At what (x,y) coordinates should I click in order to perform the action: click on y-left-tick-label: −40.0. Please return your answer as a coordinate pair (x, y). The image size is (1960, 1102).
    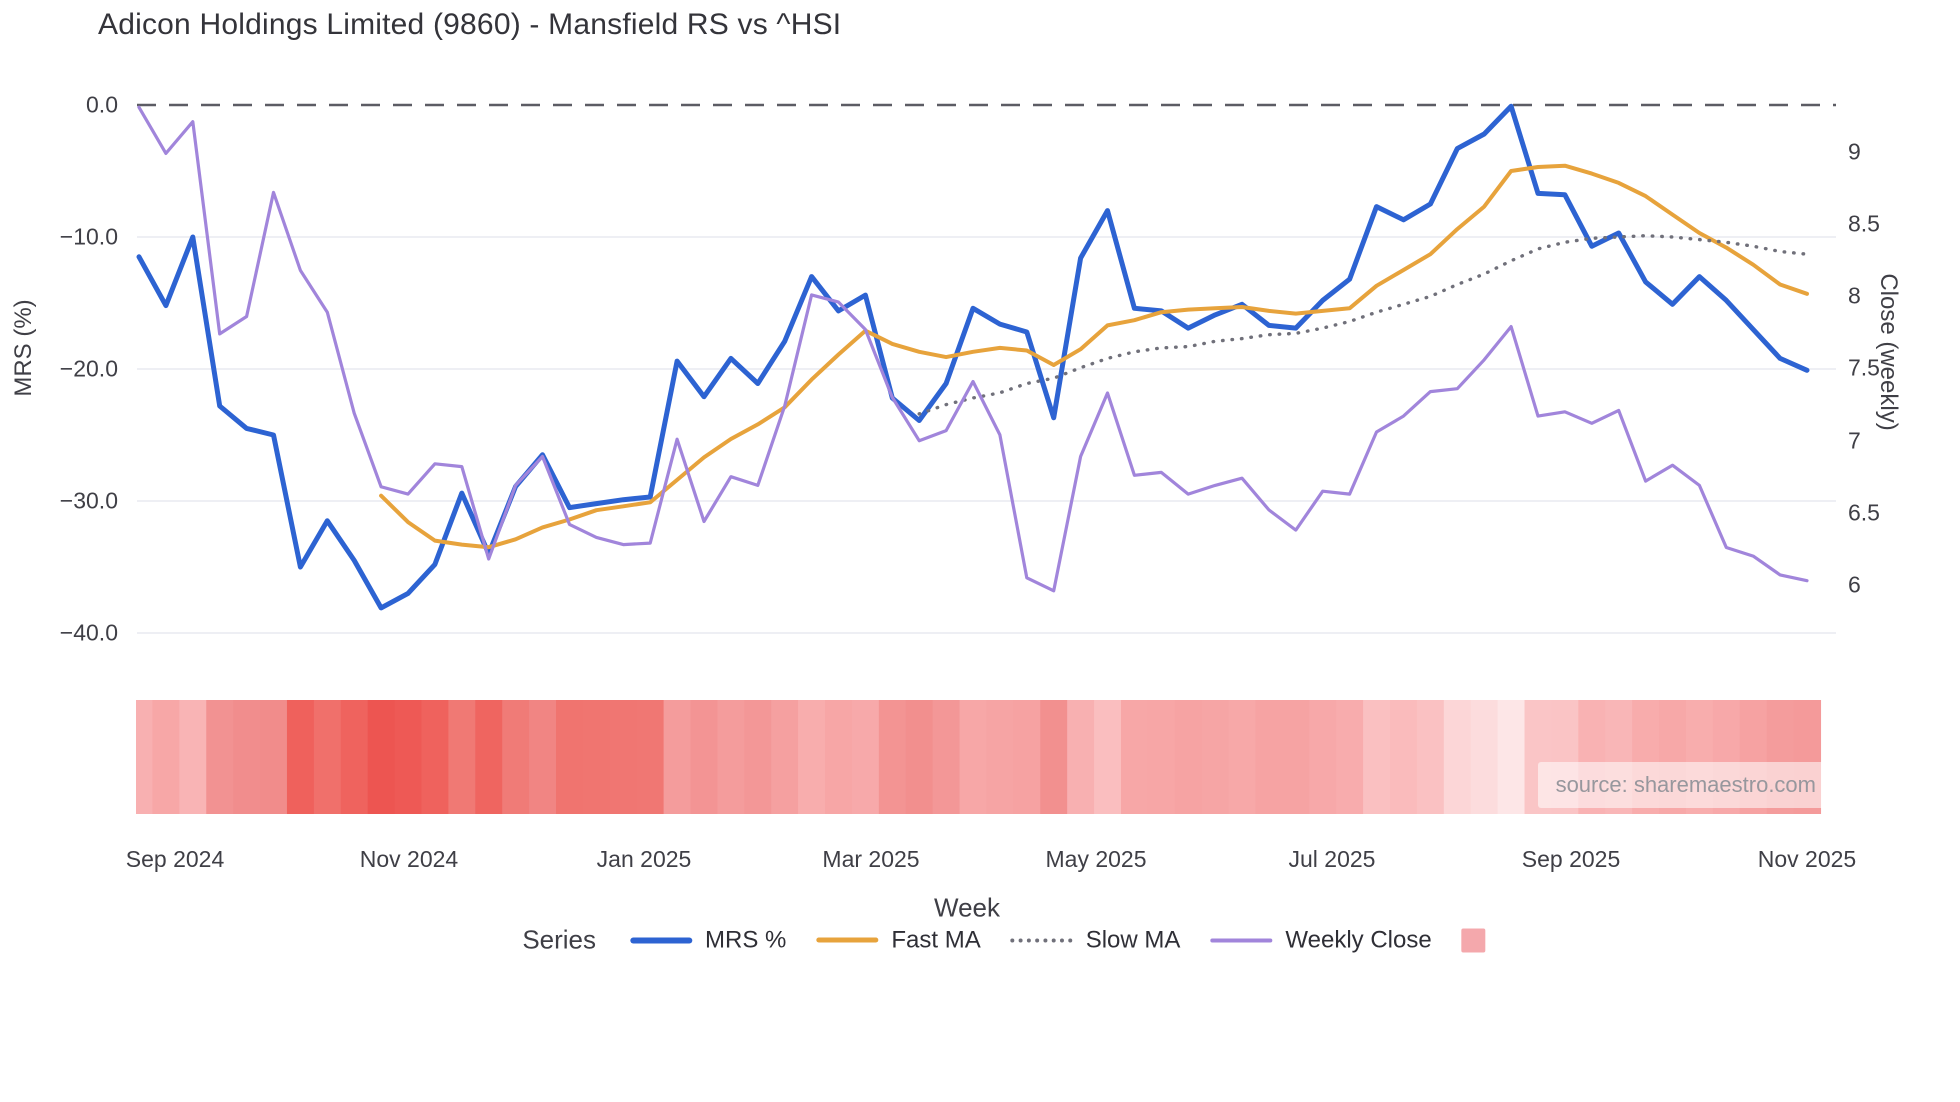
    Looking at the image, I should click on (88, 632).